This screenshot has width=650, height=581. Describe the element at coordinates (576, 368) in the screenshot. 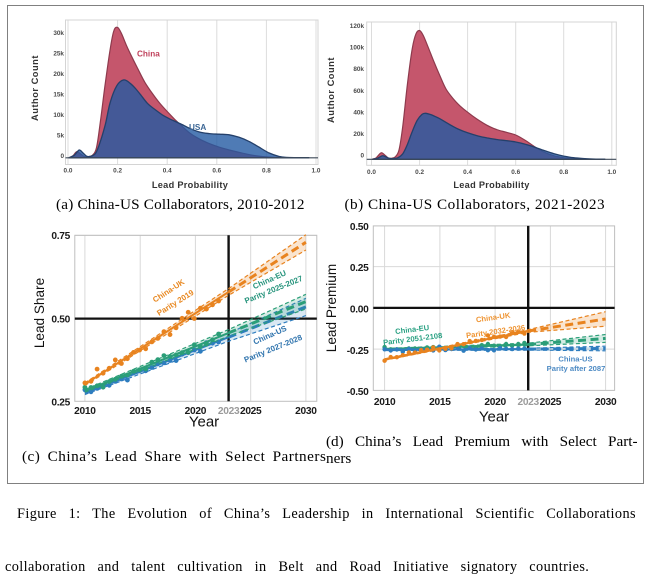

I see `svg-text: Parity after 2087` at that location.